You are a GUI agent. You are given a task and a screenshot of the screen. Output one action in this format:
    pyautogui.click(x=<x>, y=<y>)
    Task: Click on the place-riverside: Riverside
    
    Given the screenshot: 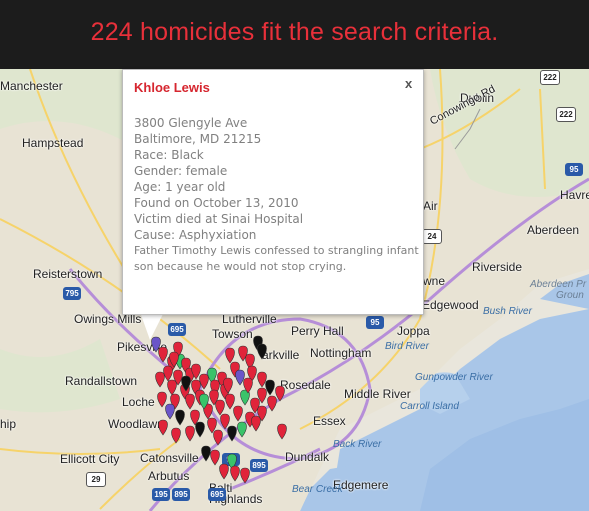 What is the action you would take?
    pyautogui.click(x=497, y=267)
    